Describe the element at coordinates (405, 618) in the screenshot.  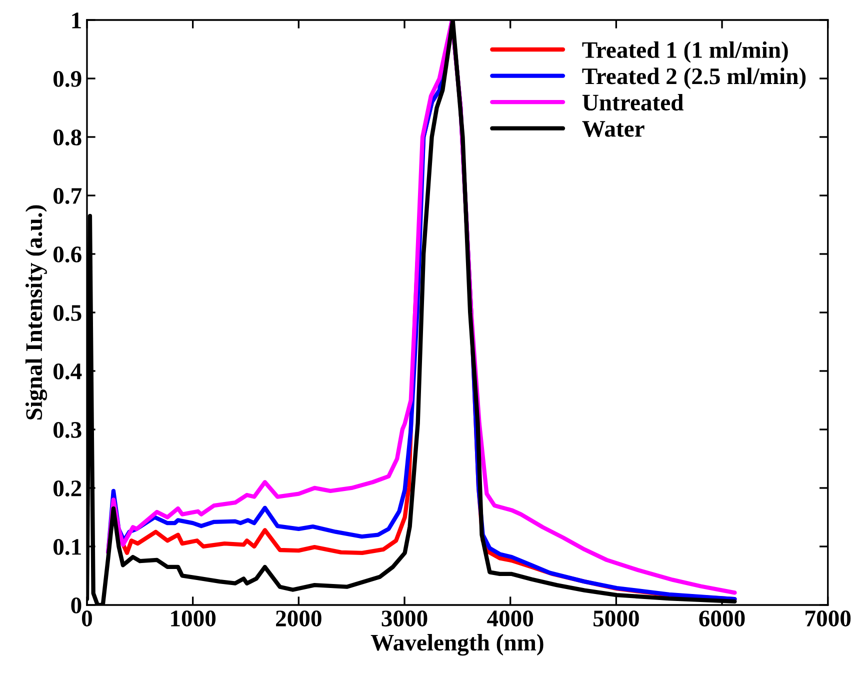
I see `x-tick-label: 3000` at that location.